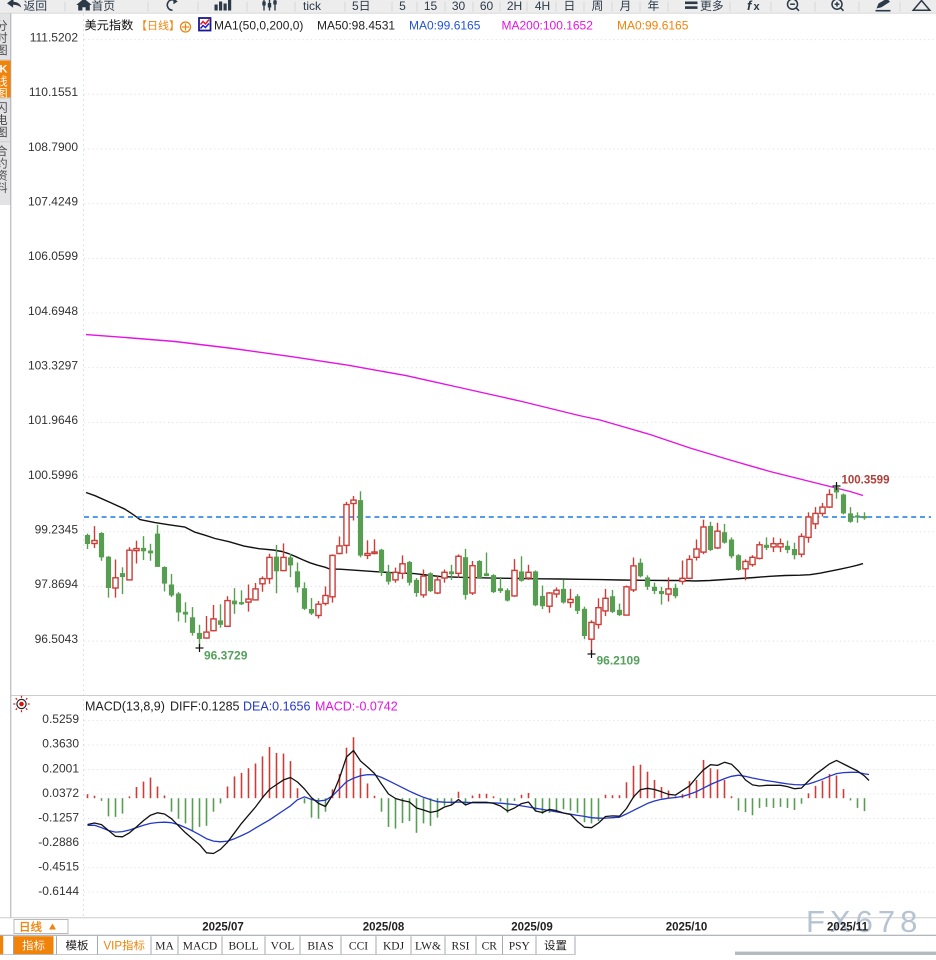 This screenshot has height=960, width=936. I want to click on svg-text: 96.2109, so click(619, 661).